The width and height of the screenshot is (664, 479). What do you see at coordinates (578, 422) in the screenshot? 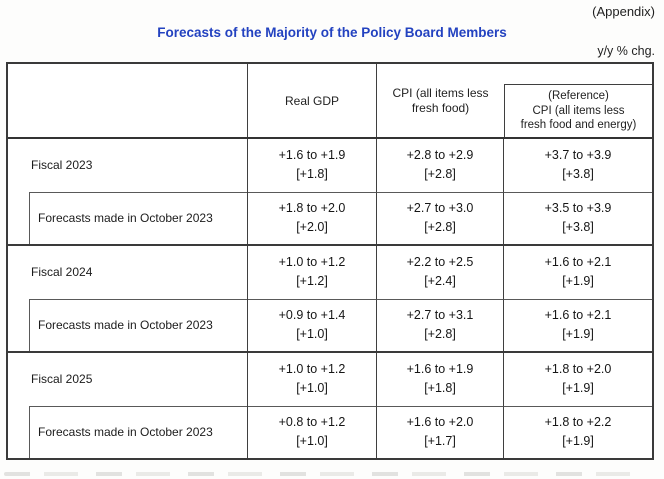
I see `value-range: +1.8 to +2.2` at bounding box center [578, 422].